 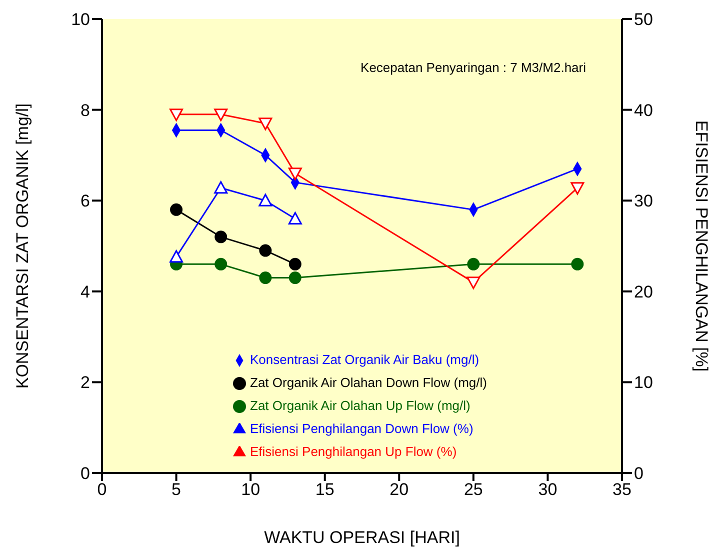 I want to click on legend-label: Zat Organik Air Olahan Down Flow (mg/l), so click(x=368, y=382).